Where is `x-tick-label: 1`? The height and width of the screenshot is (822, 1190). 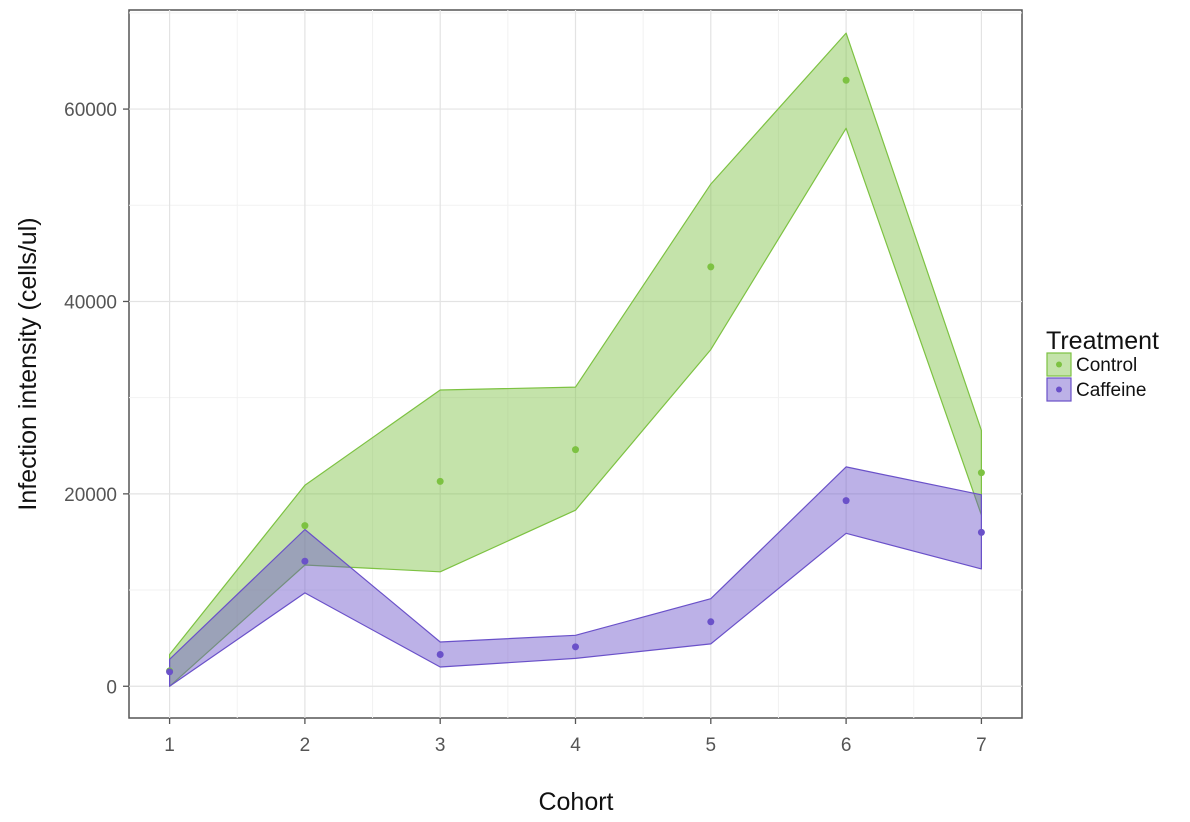 x-tick-label: 1 is located at coordinates (169, 745).